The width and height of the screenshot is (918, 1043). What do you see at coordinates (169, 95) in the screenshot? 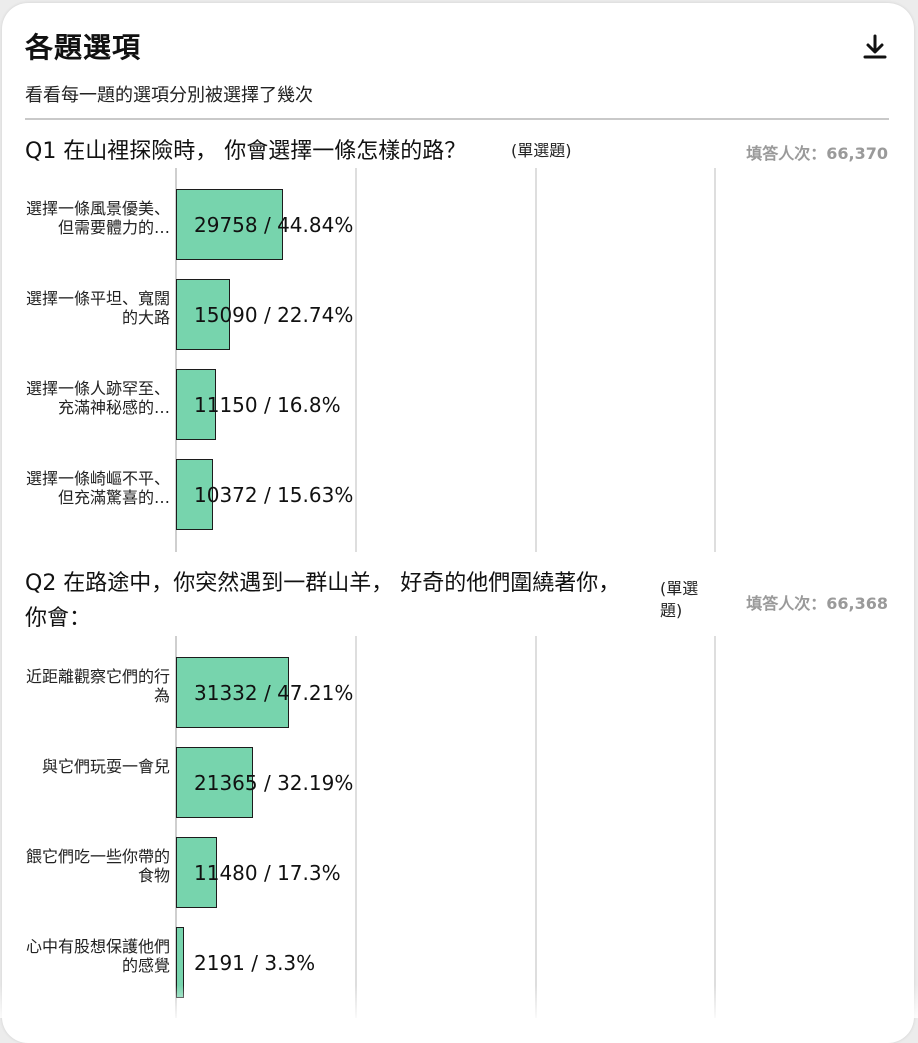
I see `page-subtitle: 看看每一題的選項分別被選擇了幾次` at bounding box center [169, 95].